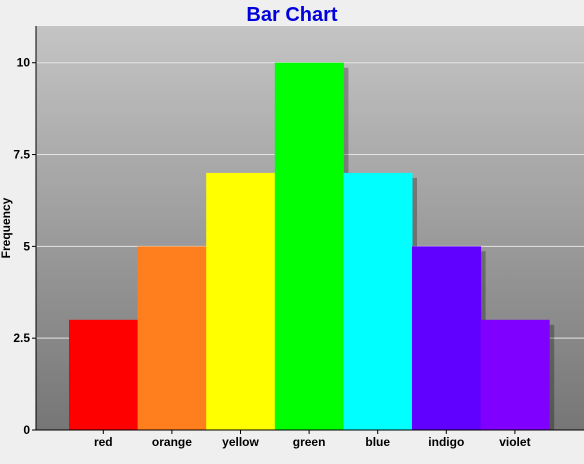 The width and height of the screenshot is (584, 464). I want to click on y-tick-label: 7.5, so click(21, 155).